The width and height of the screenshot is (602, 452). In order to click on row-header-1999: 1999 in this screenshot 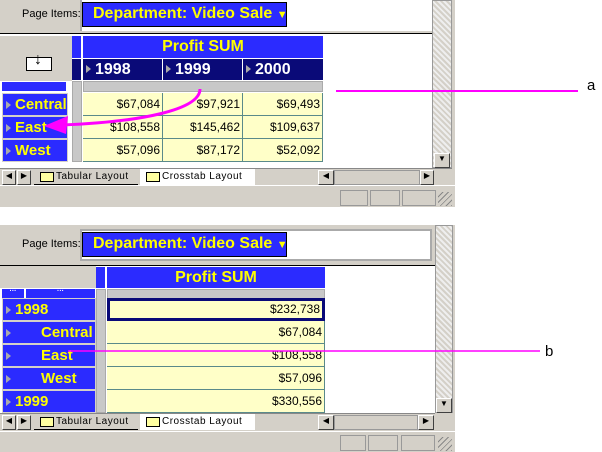, I will do `click(49, 401)`.